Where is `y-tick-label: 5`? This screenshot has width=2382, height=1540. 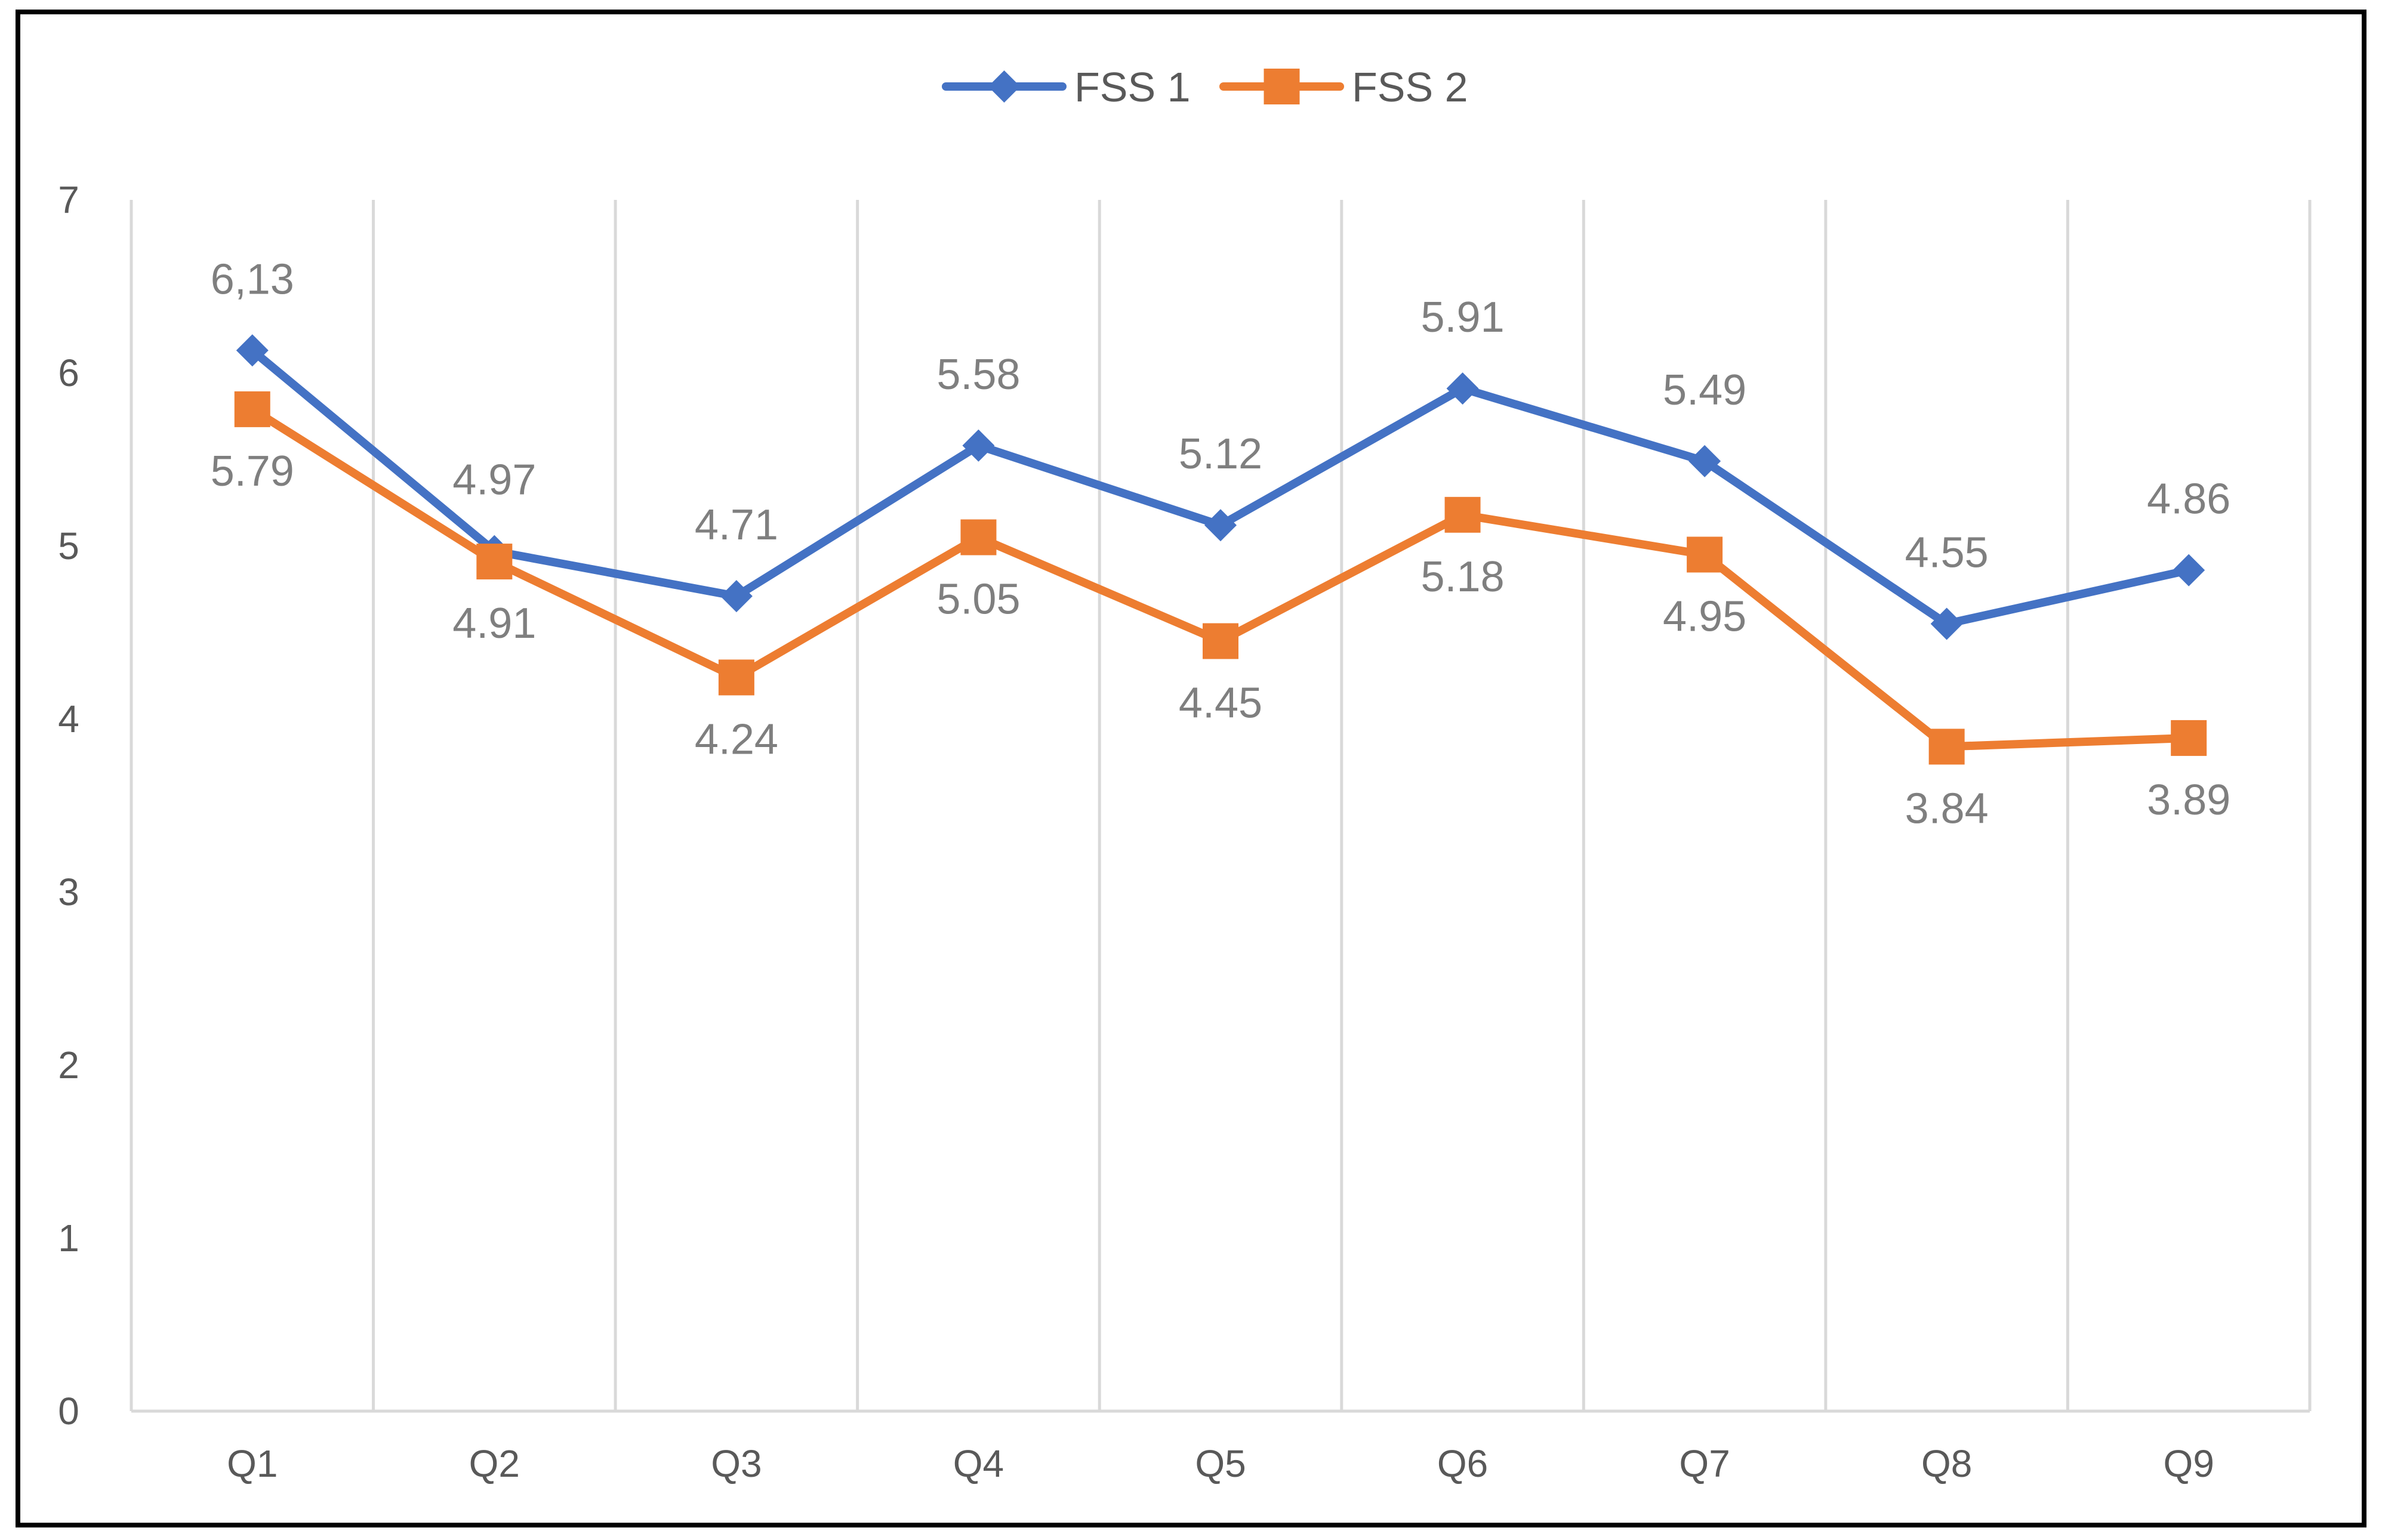 y-tick-label: 5 is located at coordinates (68, 545).